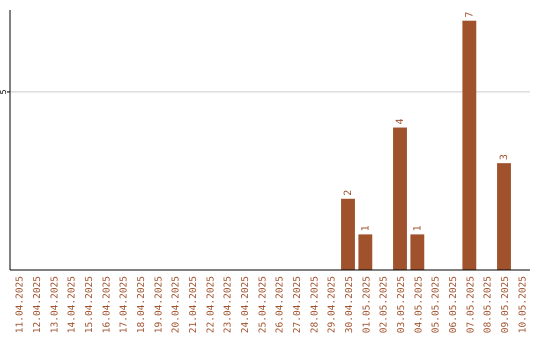  What do you see at coordinates (453, 305) in the screenshot?
I see `x-tick-label: 06.05.2025` at bounding box center [453, 305].